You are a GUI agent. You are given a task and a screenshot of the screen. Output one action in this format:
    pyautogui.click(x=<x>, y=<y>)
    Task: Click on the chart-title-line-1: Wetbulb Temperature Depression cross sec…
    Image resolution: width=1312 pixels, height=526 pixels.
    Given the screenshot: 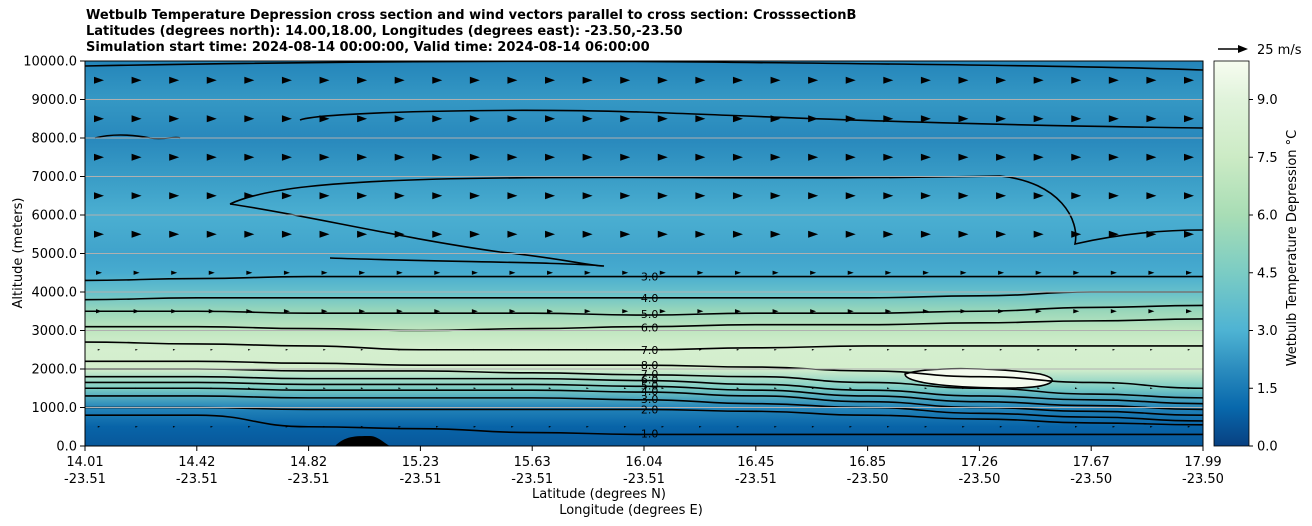 What is the action you would take?
    pyautogui.click(x=471, y=15)
    